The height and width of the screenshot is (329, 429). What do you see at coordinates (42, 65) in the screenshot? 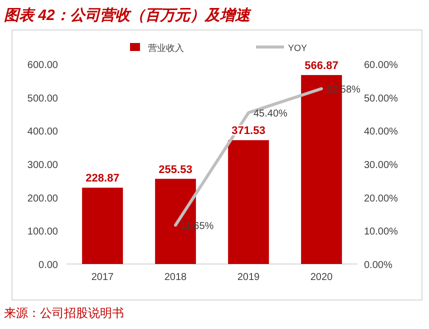
I see `y-tick-label: 600.00` at bounding box center [42, 65].